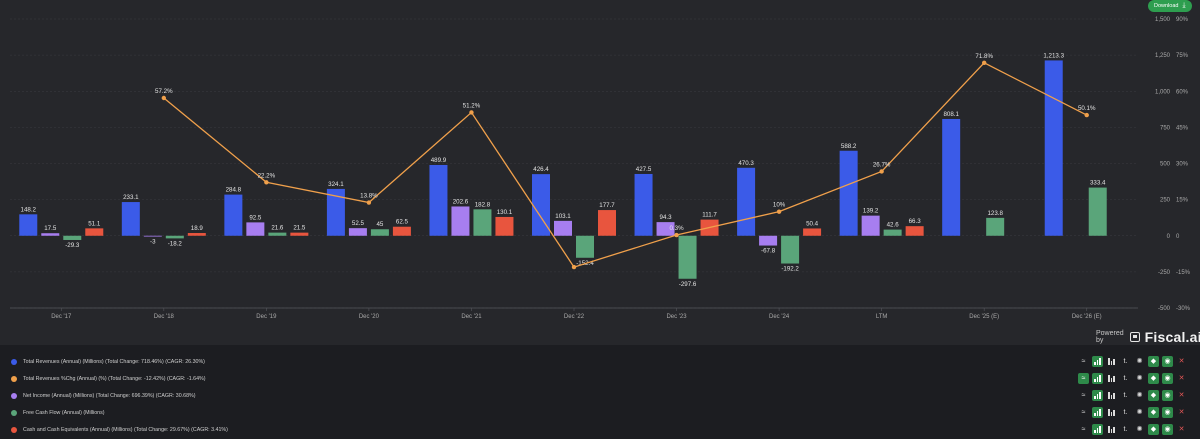 The width and height of the screenshot is (1200, 439). Describe the element at coordinates (1164, 273) in the screenshot. I see `y-tick-left: -250` at that location.